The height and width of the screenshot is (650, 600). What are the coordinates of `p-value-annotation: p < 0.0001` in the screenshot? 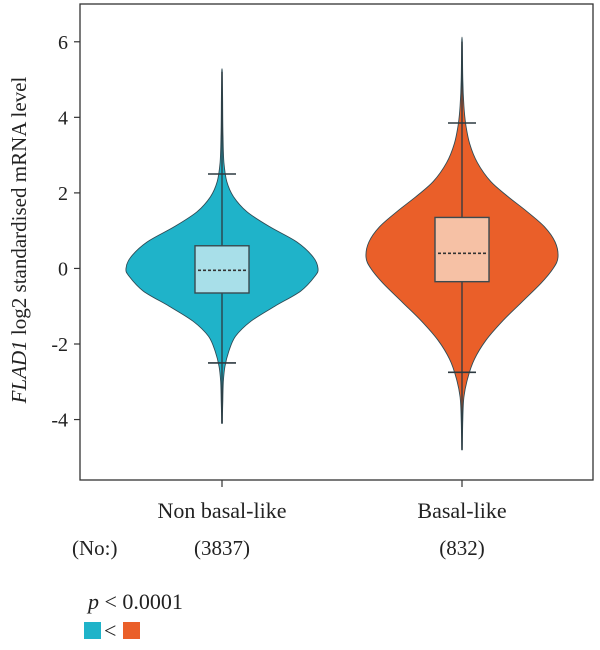 It's located at (134, 601).